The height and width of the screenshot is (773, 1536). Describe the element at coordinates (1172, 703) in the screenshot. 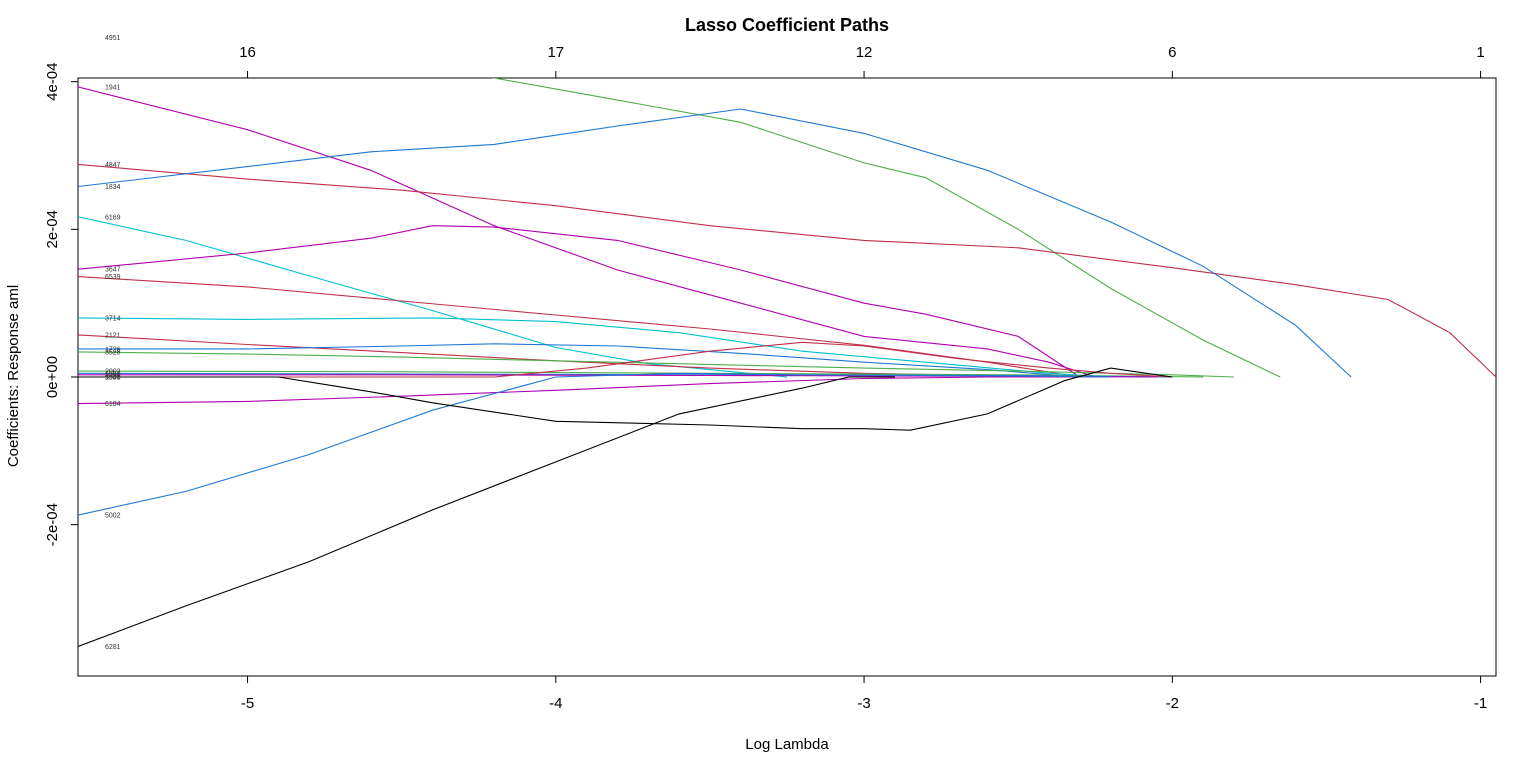

I see `x-tick-label: -2` at that location.